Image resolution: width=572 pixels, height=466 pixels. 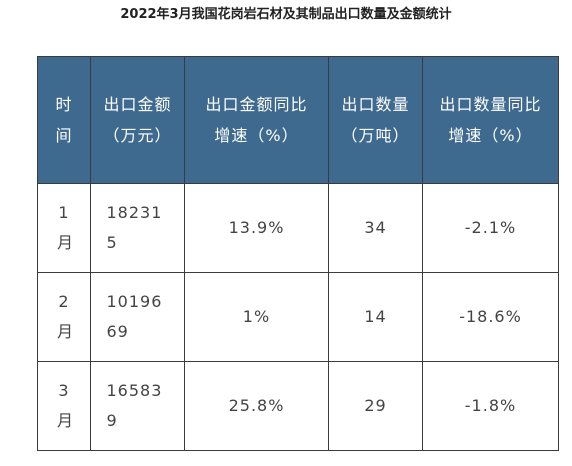 What do you see at coordinates (256, 406) in the screenshot?
I see `cell-export-amount-growth: 25.8%` at bounding box center [256, 406].